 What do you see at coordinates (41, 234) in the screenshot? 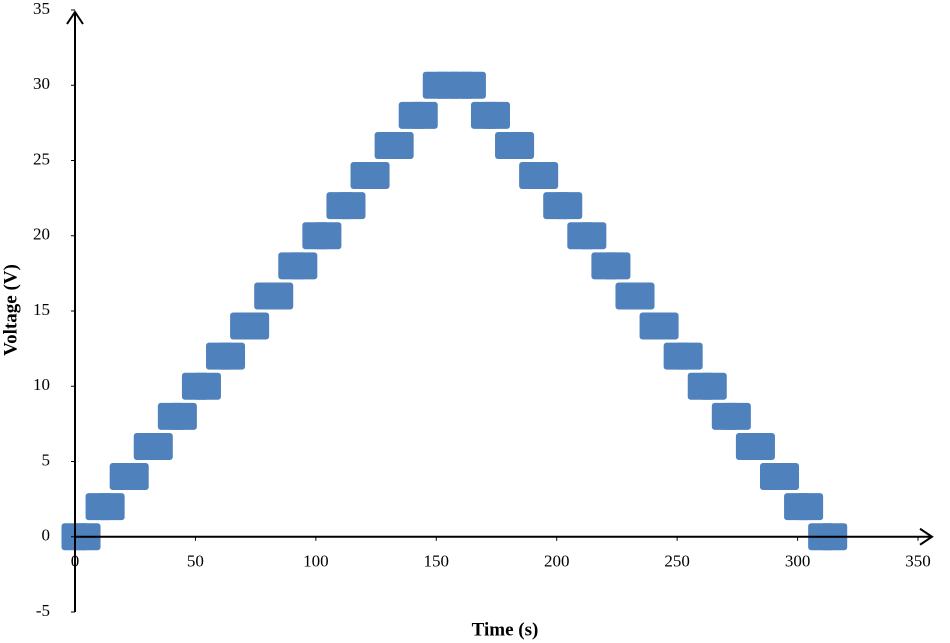
I see `y-tick-label: 20` at bounding box center [41, 234].